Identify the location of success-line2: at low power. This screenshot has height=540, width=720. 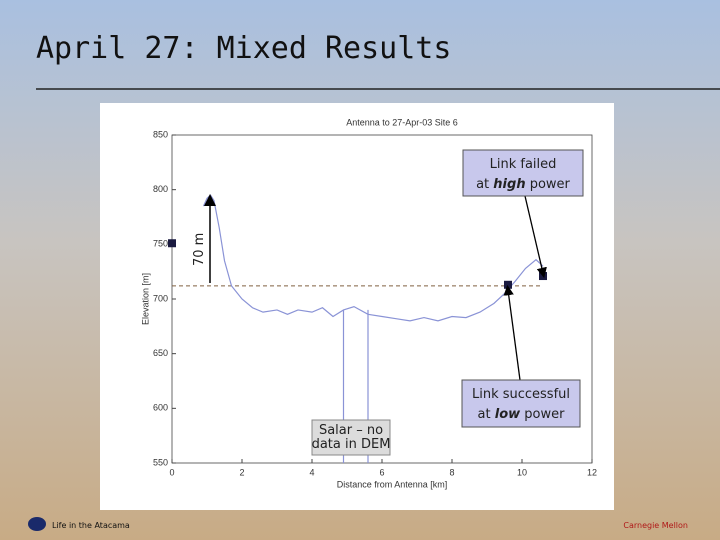
(522, 414).